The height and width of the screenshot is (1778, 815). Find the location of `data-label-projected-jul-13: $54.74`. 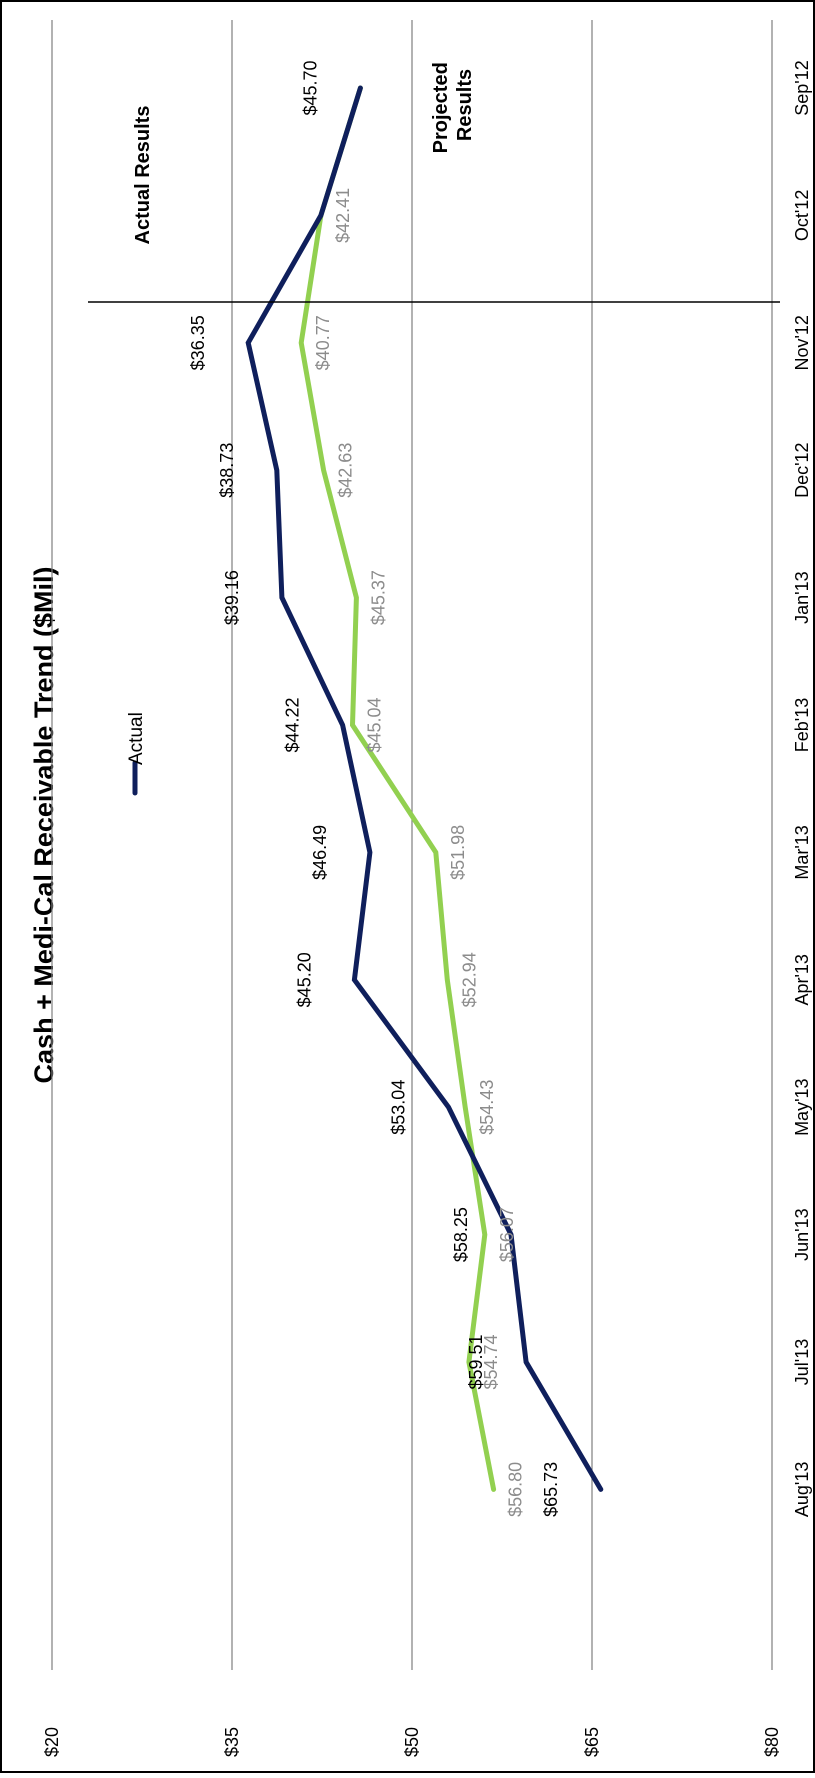

data-label-projected-jul-13: $54.74 is located at coordinates (491, 1361).